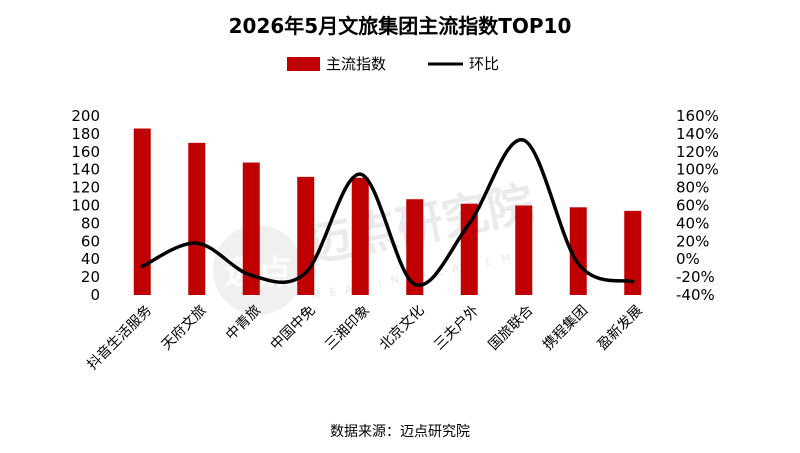 The width and height of the screenshot is (800, 453). What do you see at coordinates (620, 328) in the screenshot?
I see `category-label: 盈新发展` at bounding box center [620, 328].